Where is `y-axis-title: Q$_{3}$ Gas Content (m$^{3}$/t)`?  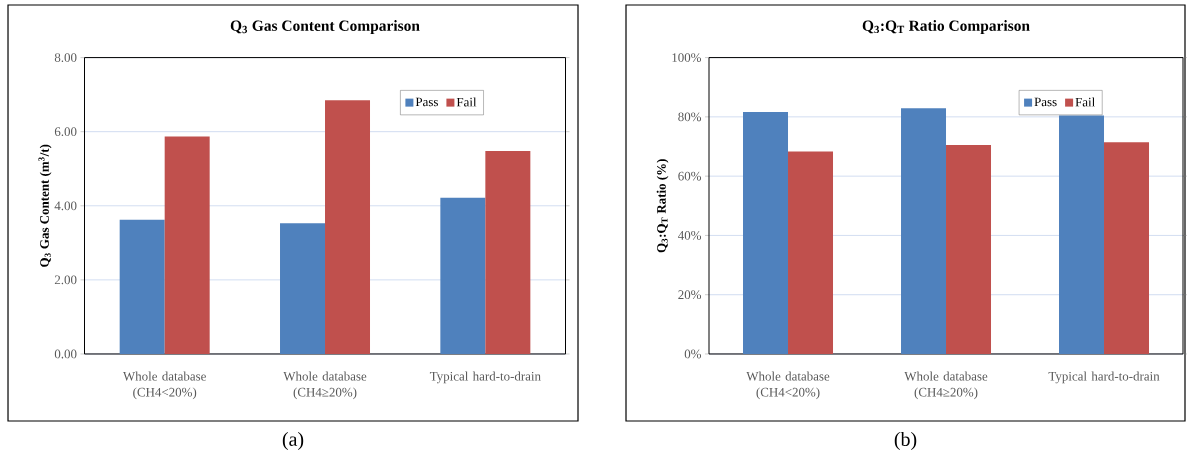
y-axis-title: Q$_{3}$ Gas Content (m$^{3}$/t) is located at coordinates (45, 205).